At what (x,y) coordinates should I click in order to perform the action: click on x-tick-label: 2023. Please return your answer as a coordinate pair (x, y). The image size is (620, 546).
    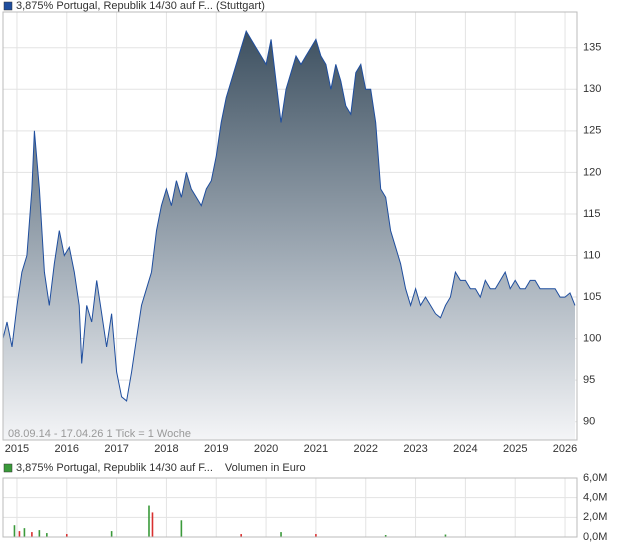
    Looking at the image, I should click on (415, 449).